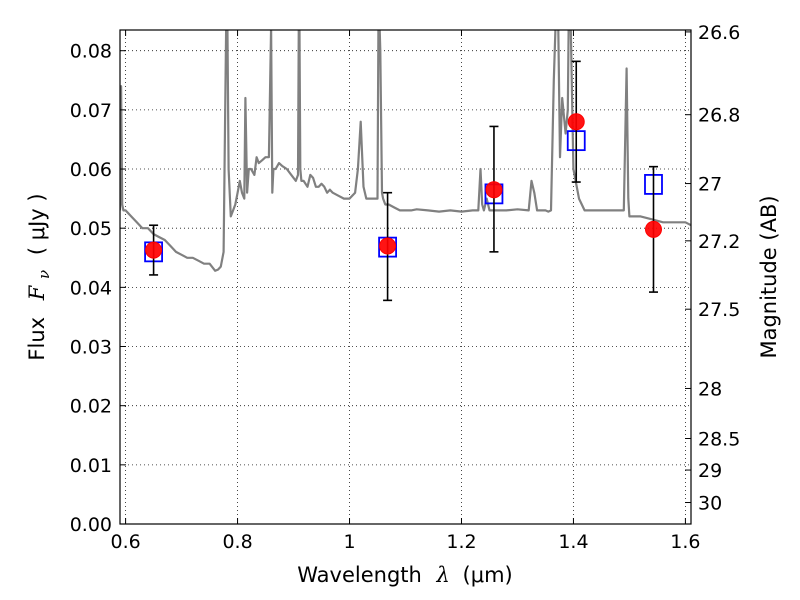 This screenshot has width=800, height=600. What do you see at coordinates (39, 276) in the screenshot?
I see `y-axis-label: Flux F ν ( μJy )` at bounding box center [39, 276].